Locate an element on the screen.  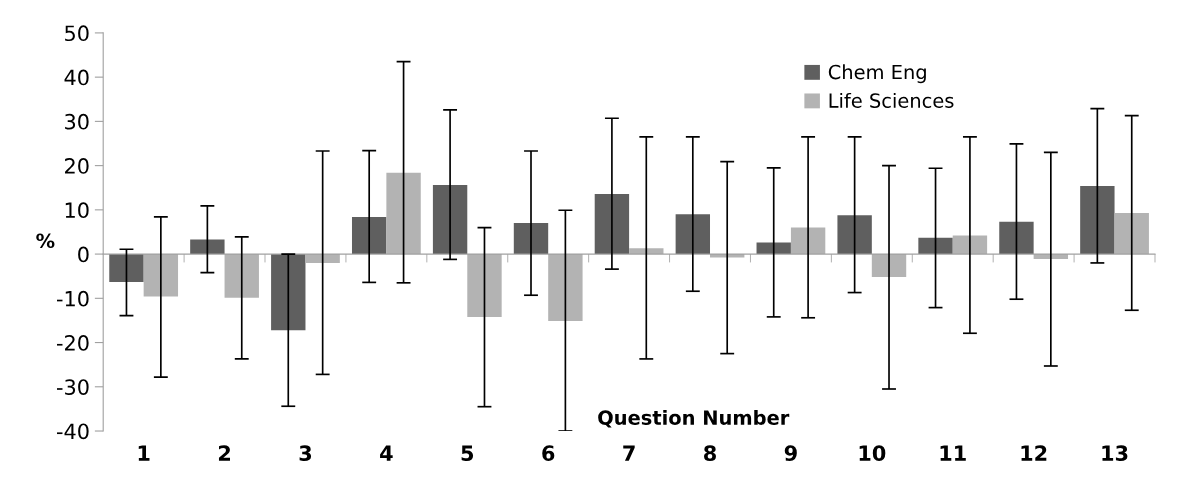
y-tick-label: -20 is located at coordinates (73, 343).